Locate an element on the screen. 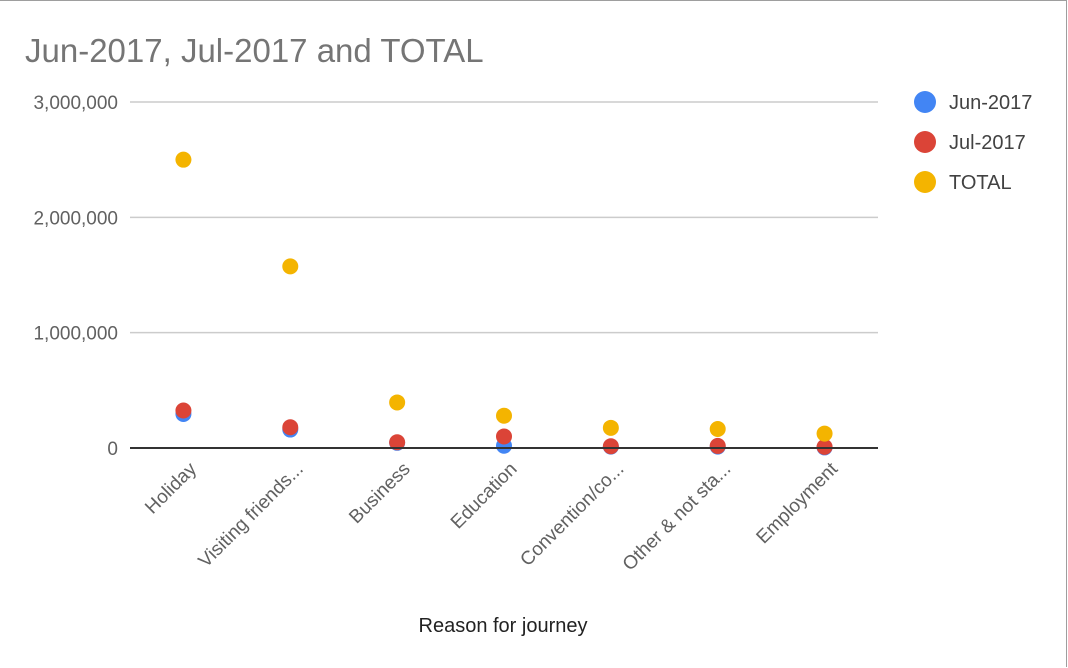 The height and width of the screenshot is (668, 1068). y-tick-label: 1,000,000 is located at coordinates (75, 334).